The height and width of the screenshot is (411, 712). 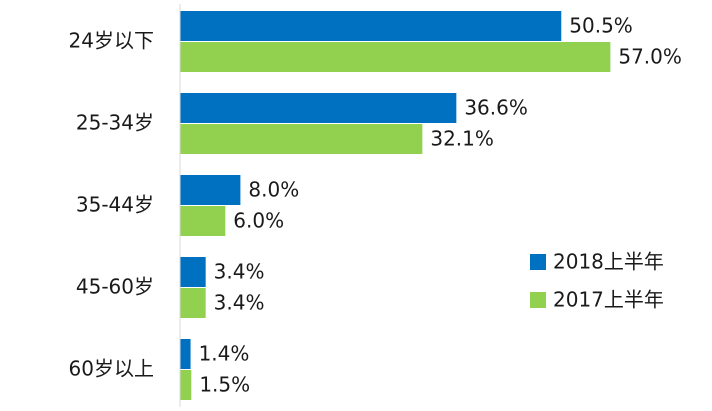 I want to click on category-label: 24岁以下, so click(x=111, y=41).